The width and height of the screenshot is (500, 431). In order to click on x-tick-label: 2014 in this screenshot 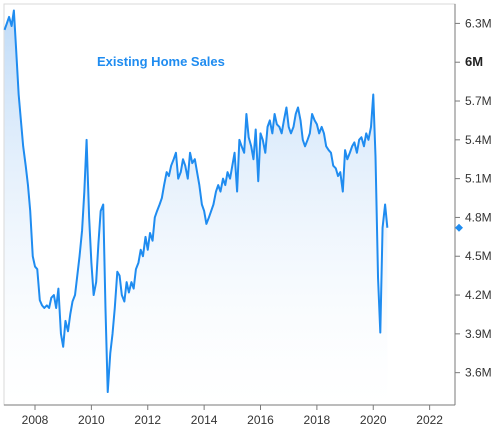, I will do `click(204, 419)`.